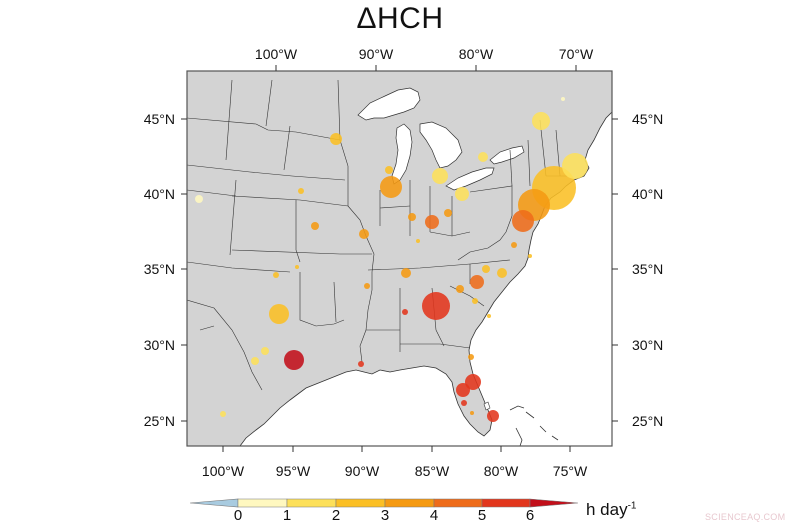 The width and height of the screenshot is (800, 530). What do you see at coordinates (648, 345) in the screenshot?
I see `right-tick-label: 30°N` at bounding box center [648, 345].